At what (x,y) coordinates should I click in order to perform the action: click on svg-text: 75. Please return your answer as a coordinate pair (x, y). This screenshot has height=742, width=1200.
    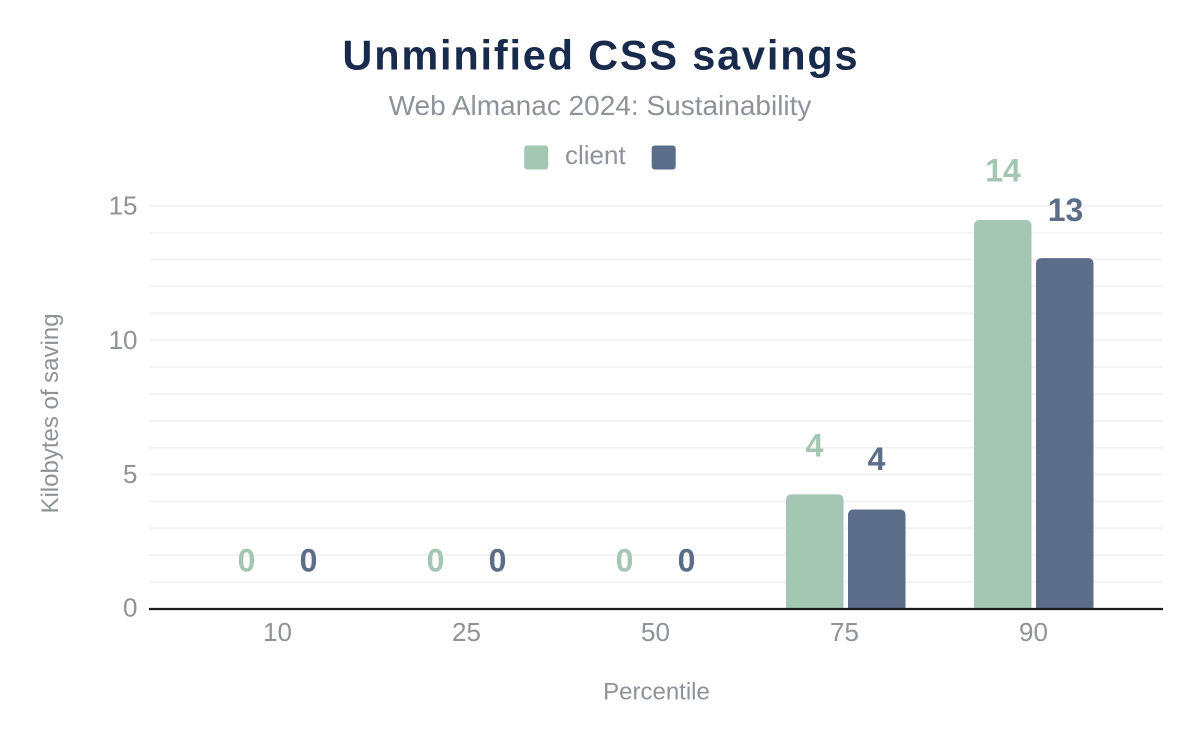
    Looking at the image, I should click on (844, 632).